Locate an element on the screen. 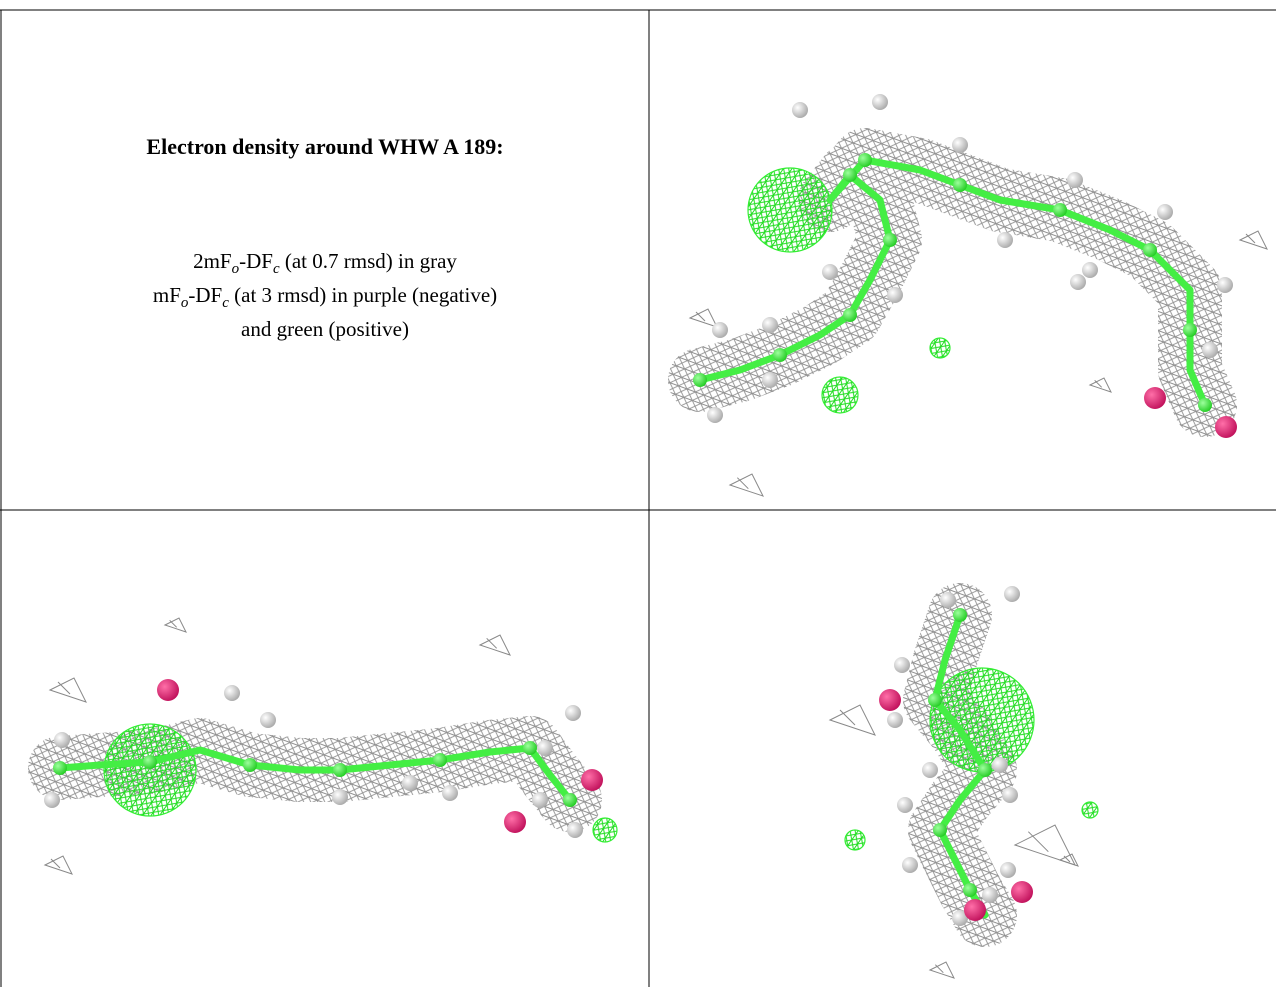  figure-title: Electron density around WHW A 189: is located at coordinates (324, 146).